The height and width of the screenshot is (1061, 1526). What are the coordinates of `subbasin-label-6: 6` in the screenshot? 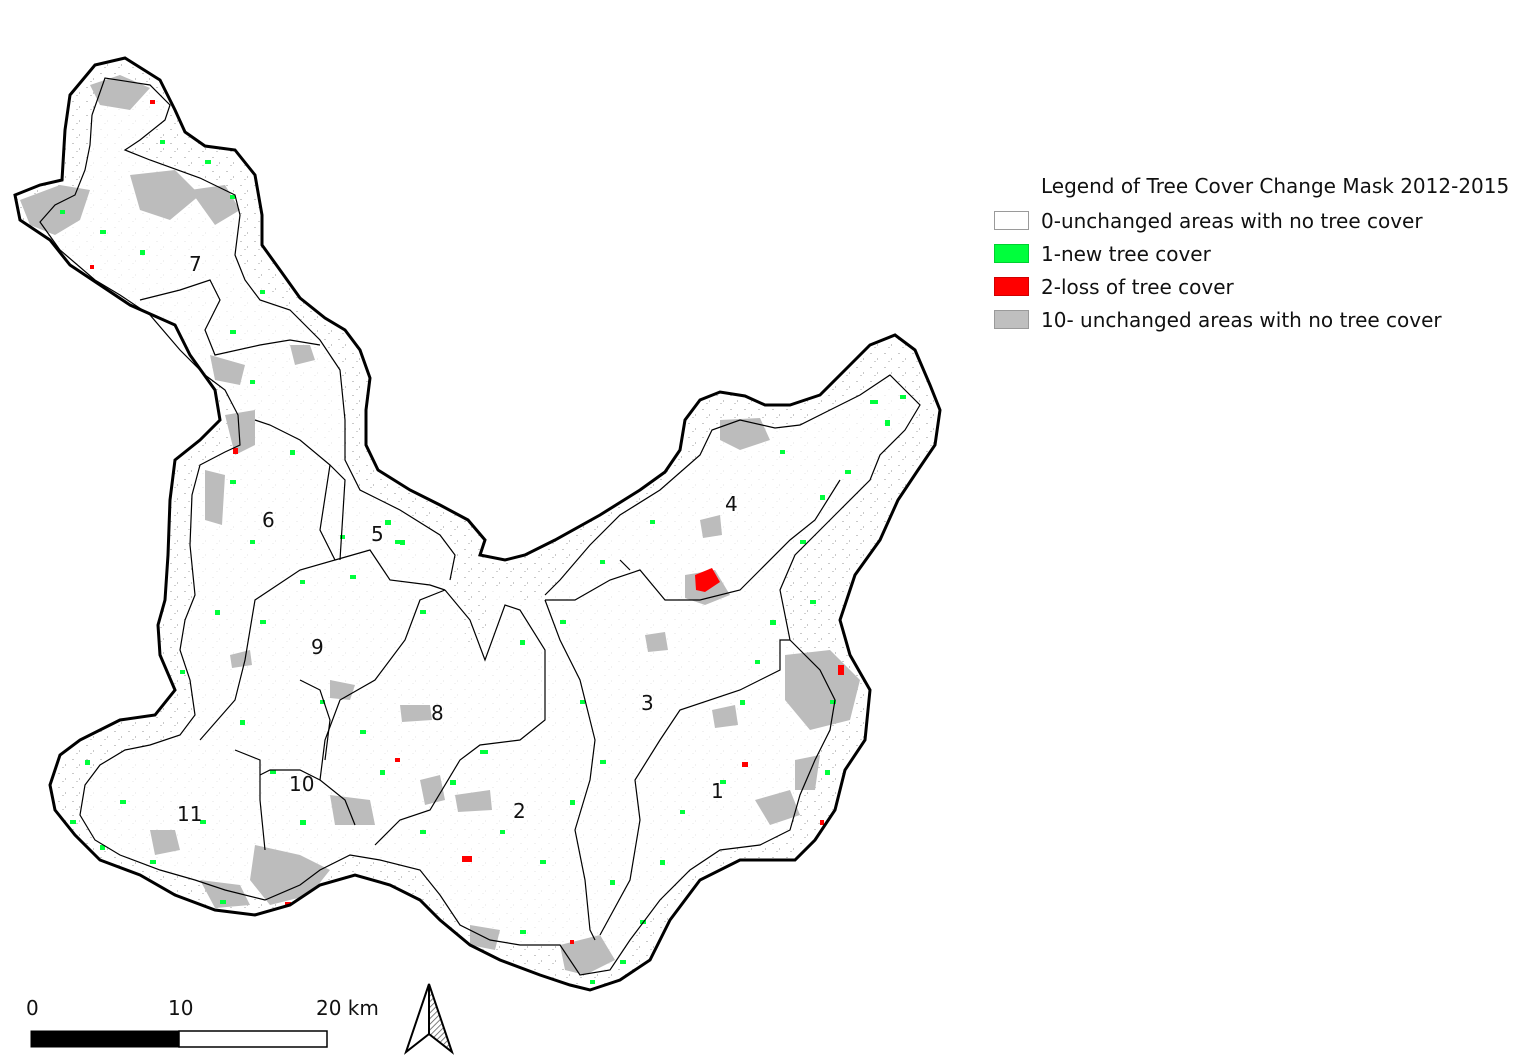 It's located at (268, 520).